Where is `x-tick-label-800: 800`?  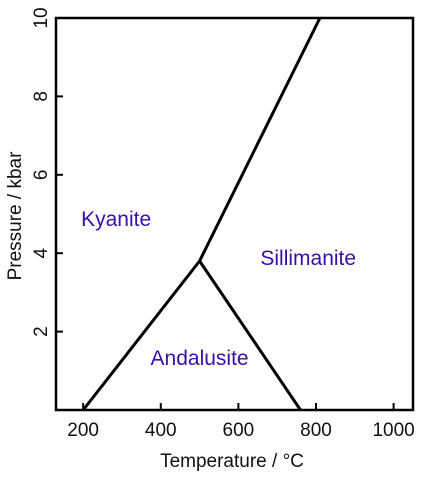
x-tick-label-800: 800 is located at coordinates (316, 430).